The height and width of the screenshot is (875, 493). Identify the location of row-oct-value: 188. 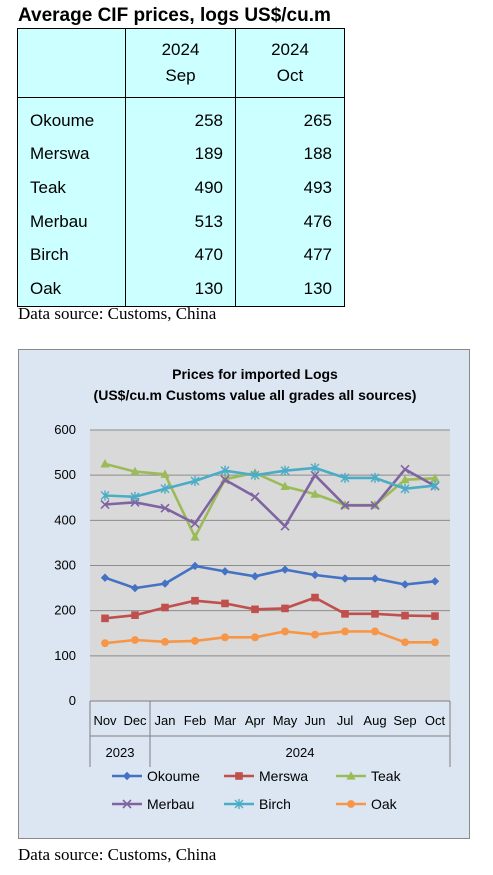
(290, 154).